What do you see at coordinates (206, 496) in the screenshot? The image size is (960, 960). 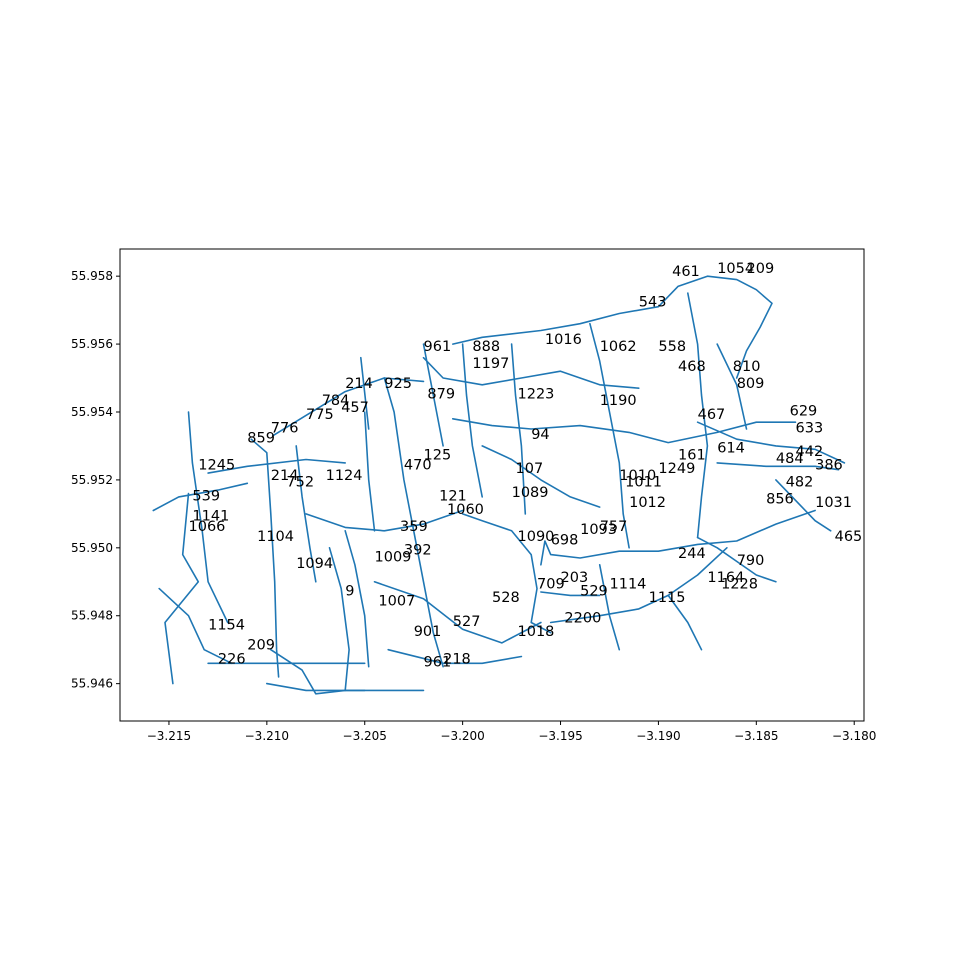 I see `node-label-21: 539` at bounding box center [206, 496].